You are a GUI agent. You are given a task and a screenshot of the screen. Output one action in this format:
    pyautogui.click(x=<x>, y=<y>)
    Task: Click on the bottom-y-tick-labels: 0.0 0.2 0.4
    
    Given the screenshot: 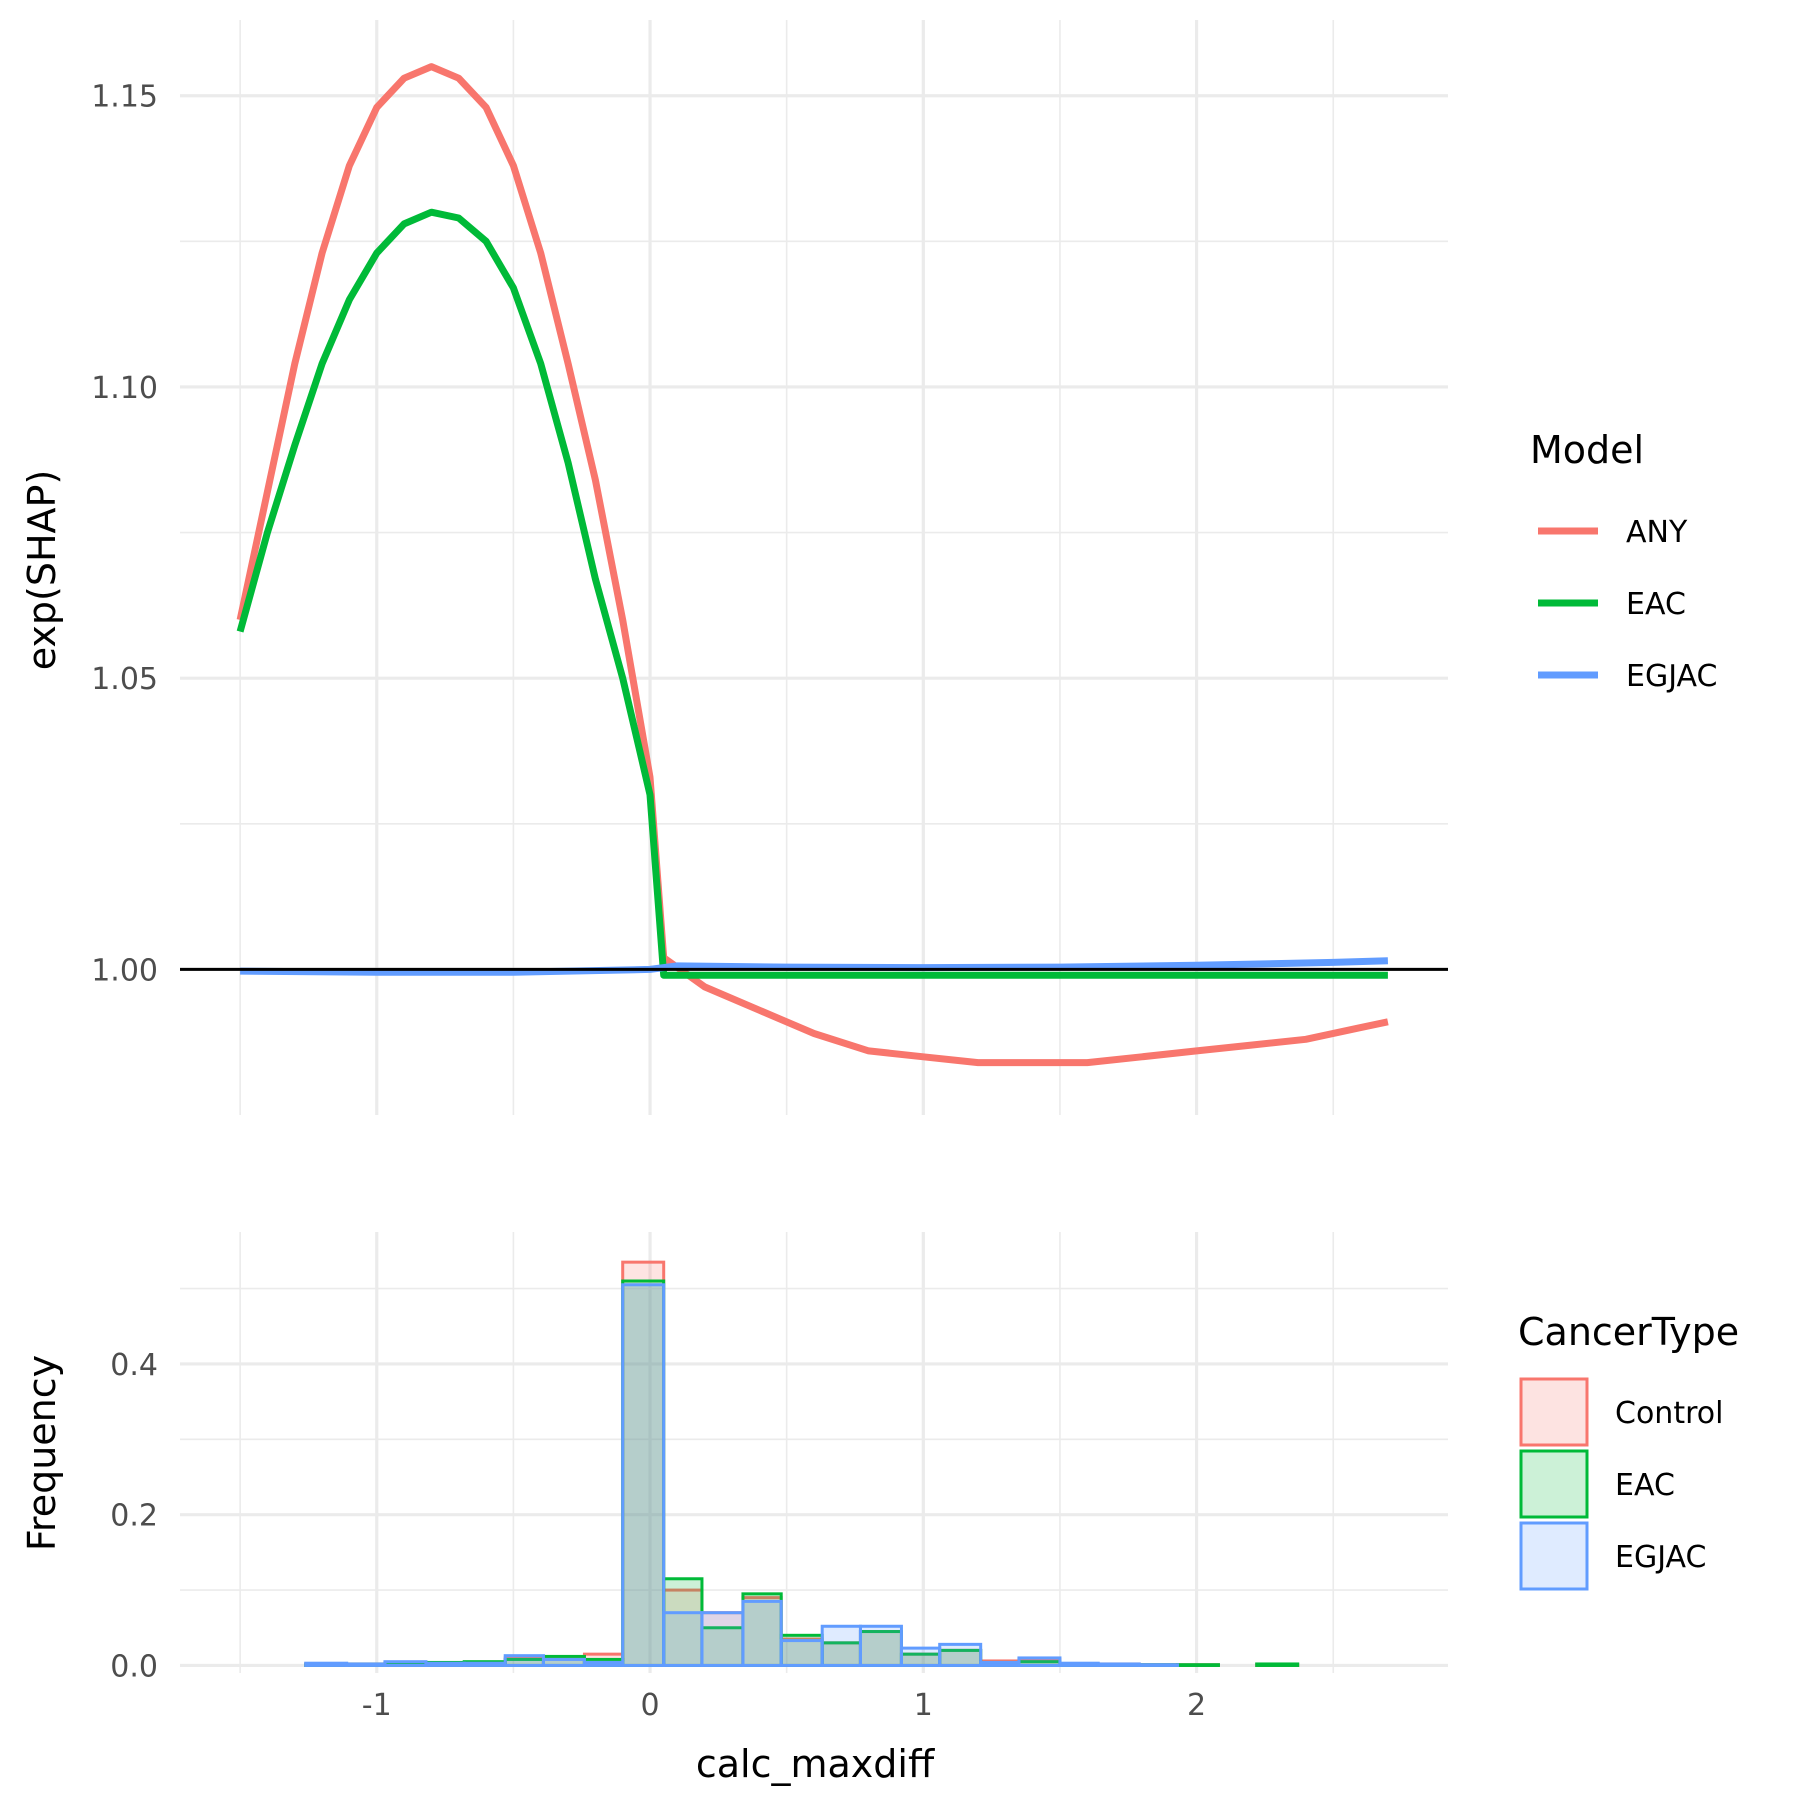 What is the action you would take?
    pyautogui.click(x=134, y=1516)
    